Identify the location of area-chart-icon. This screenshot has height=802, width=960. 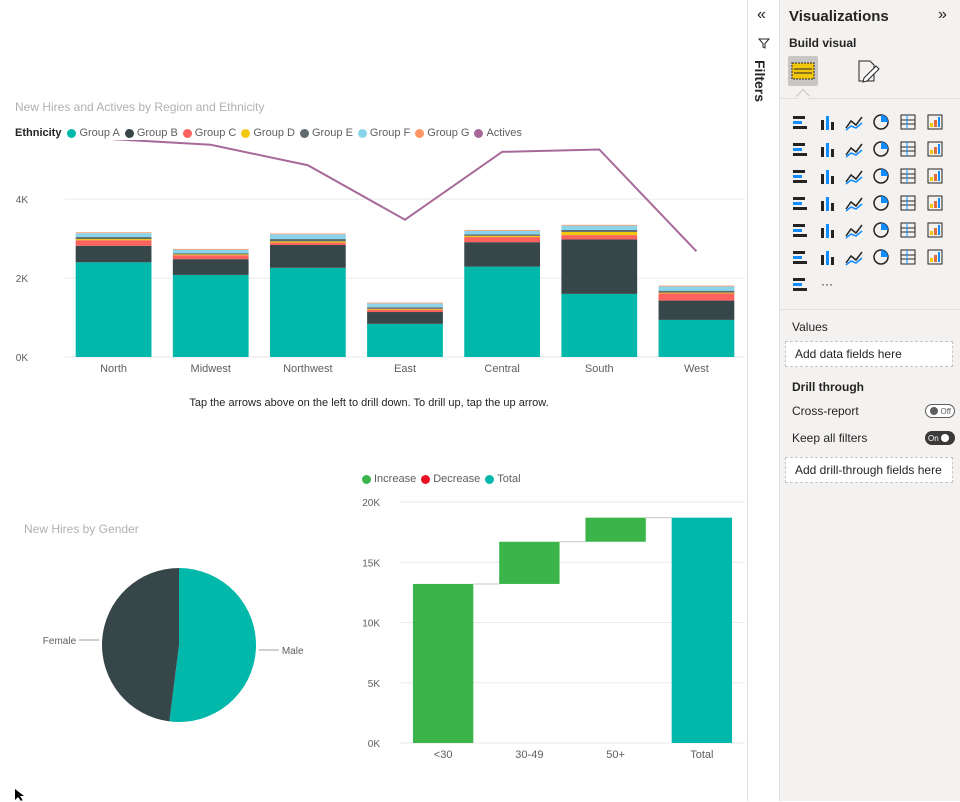
(827, 149).